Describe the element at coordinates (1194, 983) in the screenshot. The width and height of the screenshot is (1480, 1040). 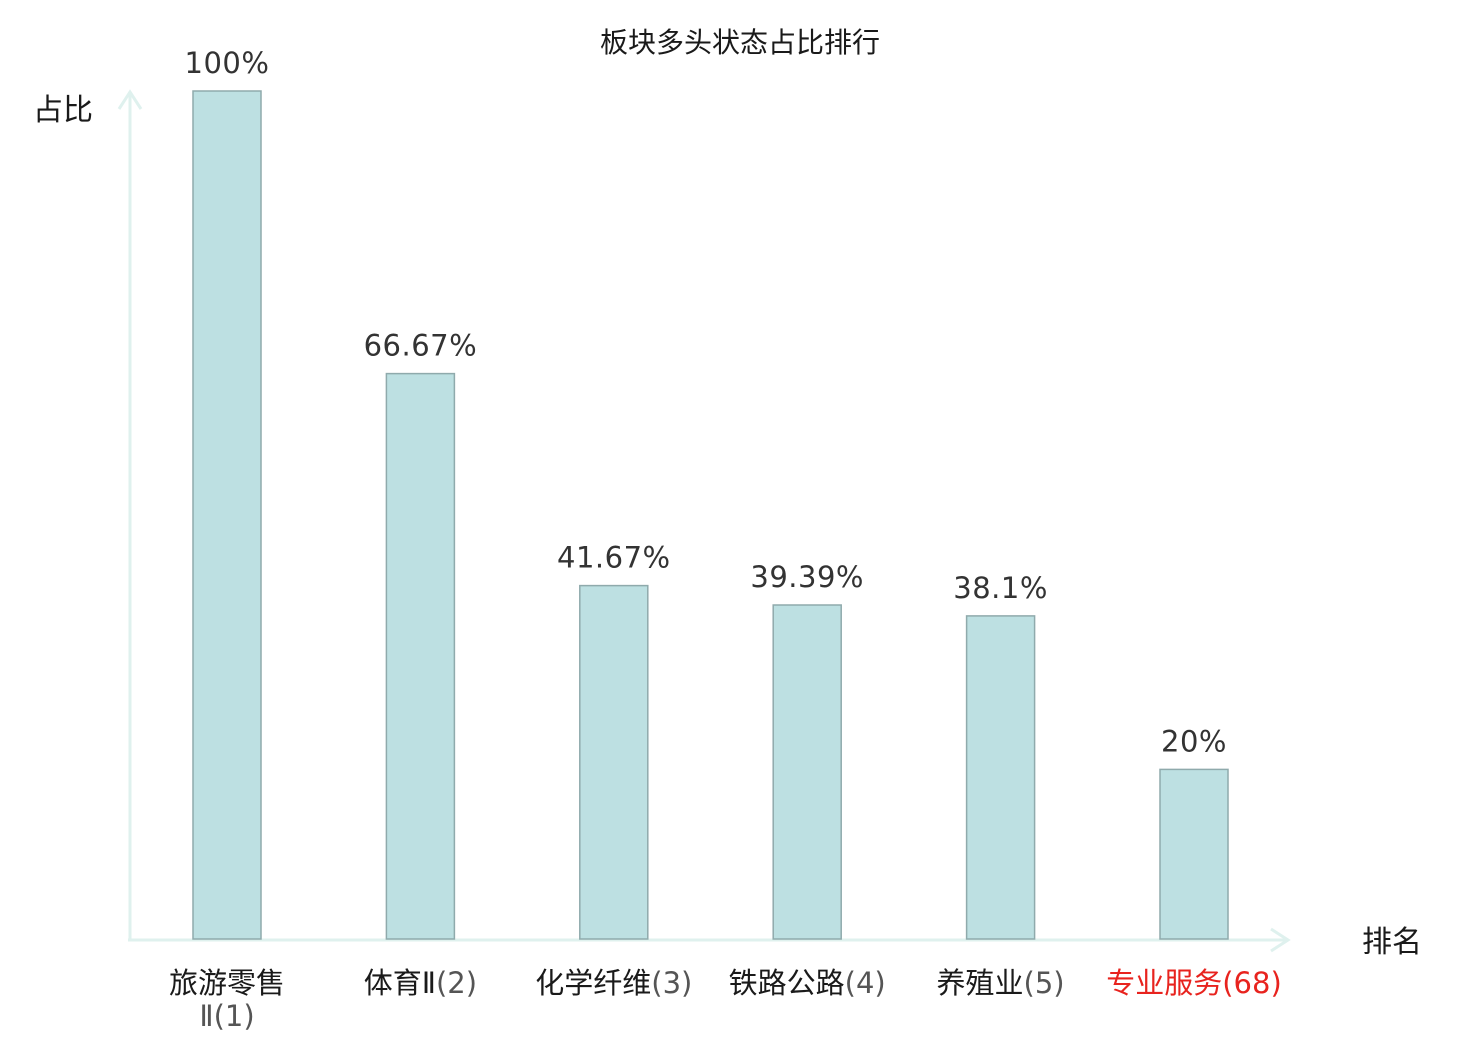
I see `category-label: 专业服务(68)` at that location.